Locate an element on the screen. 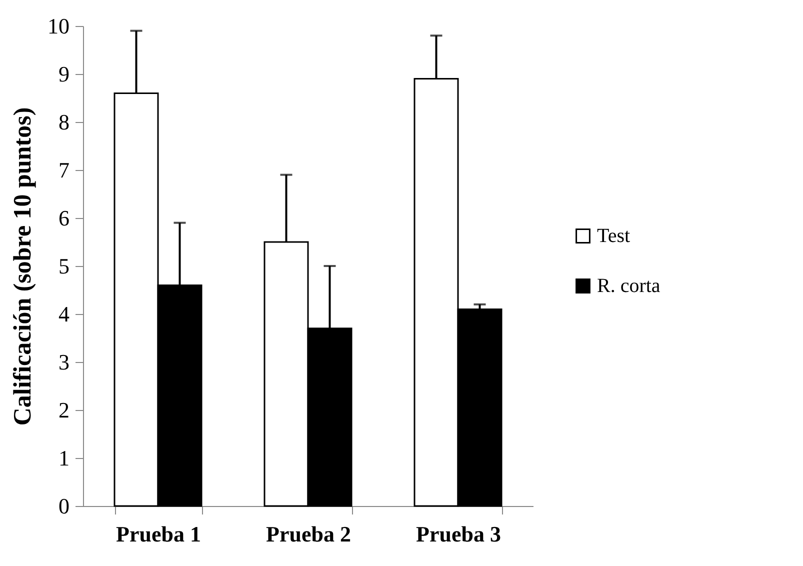 Image resolution: width=803 pixels, height=566 pixels. y-tick-label: 1 is located at coordinates (64, 458).